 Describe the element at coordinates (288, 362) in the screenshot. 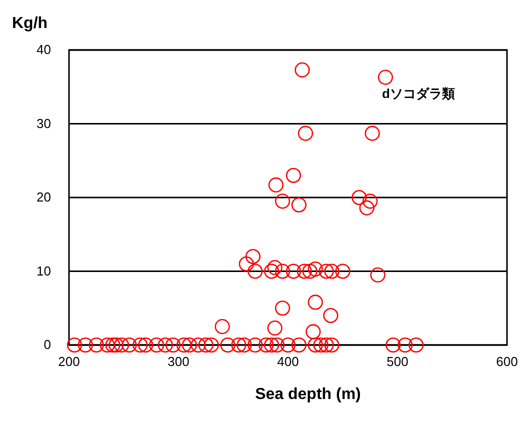

I see `x-tick-label: 400` at that location.